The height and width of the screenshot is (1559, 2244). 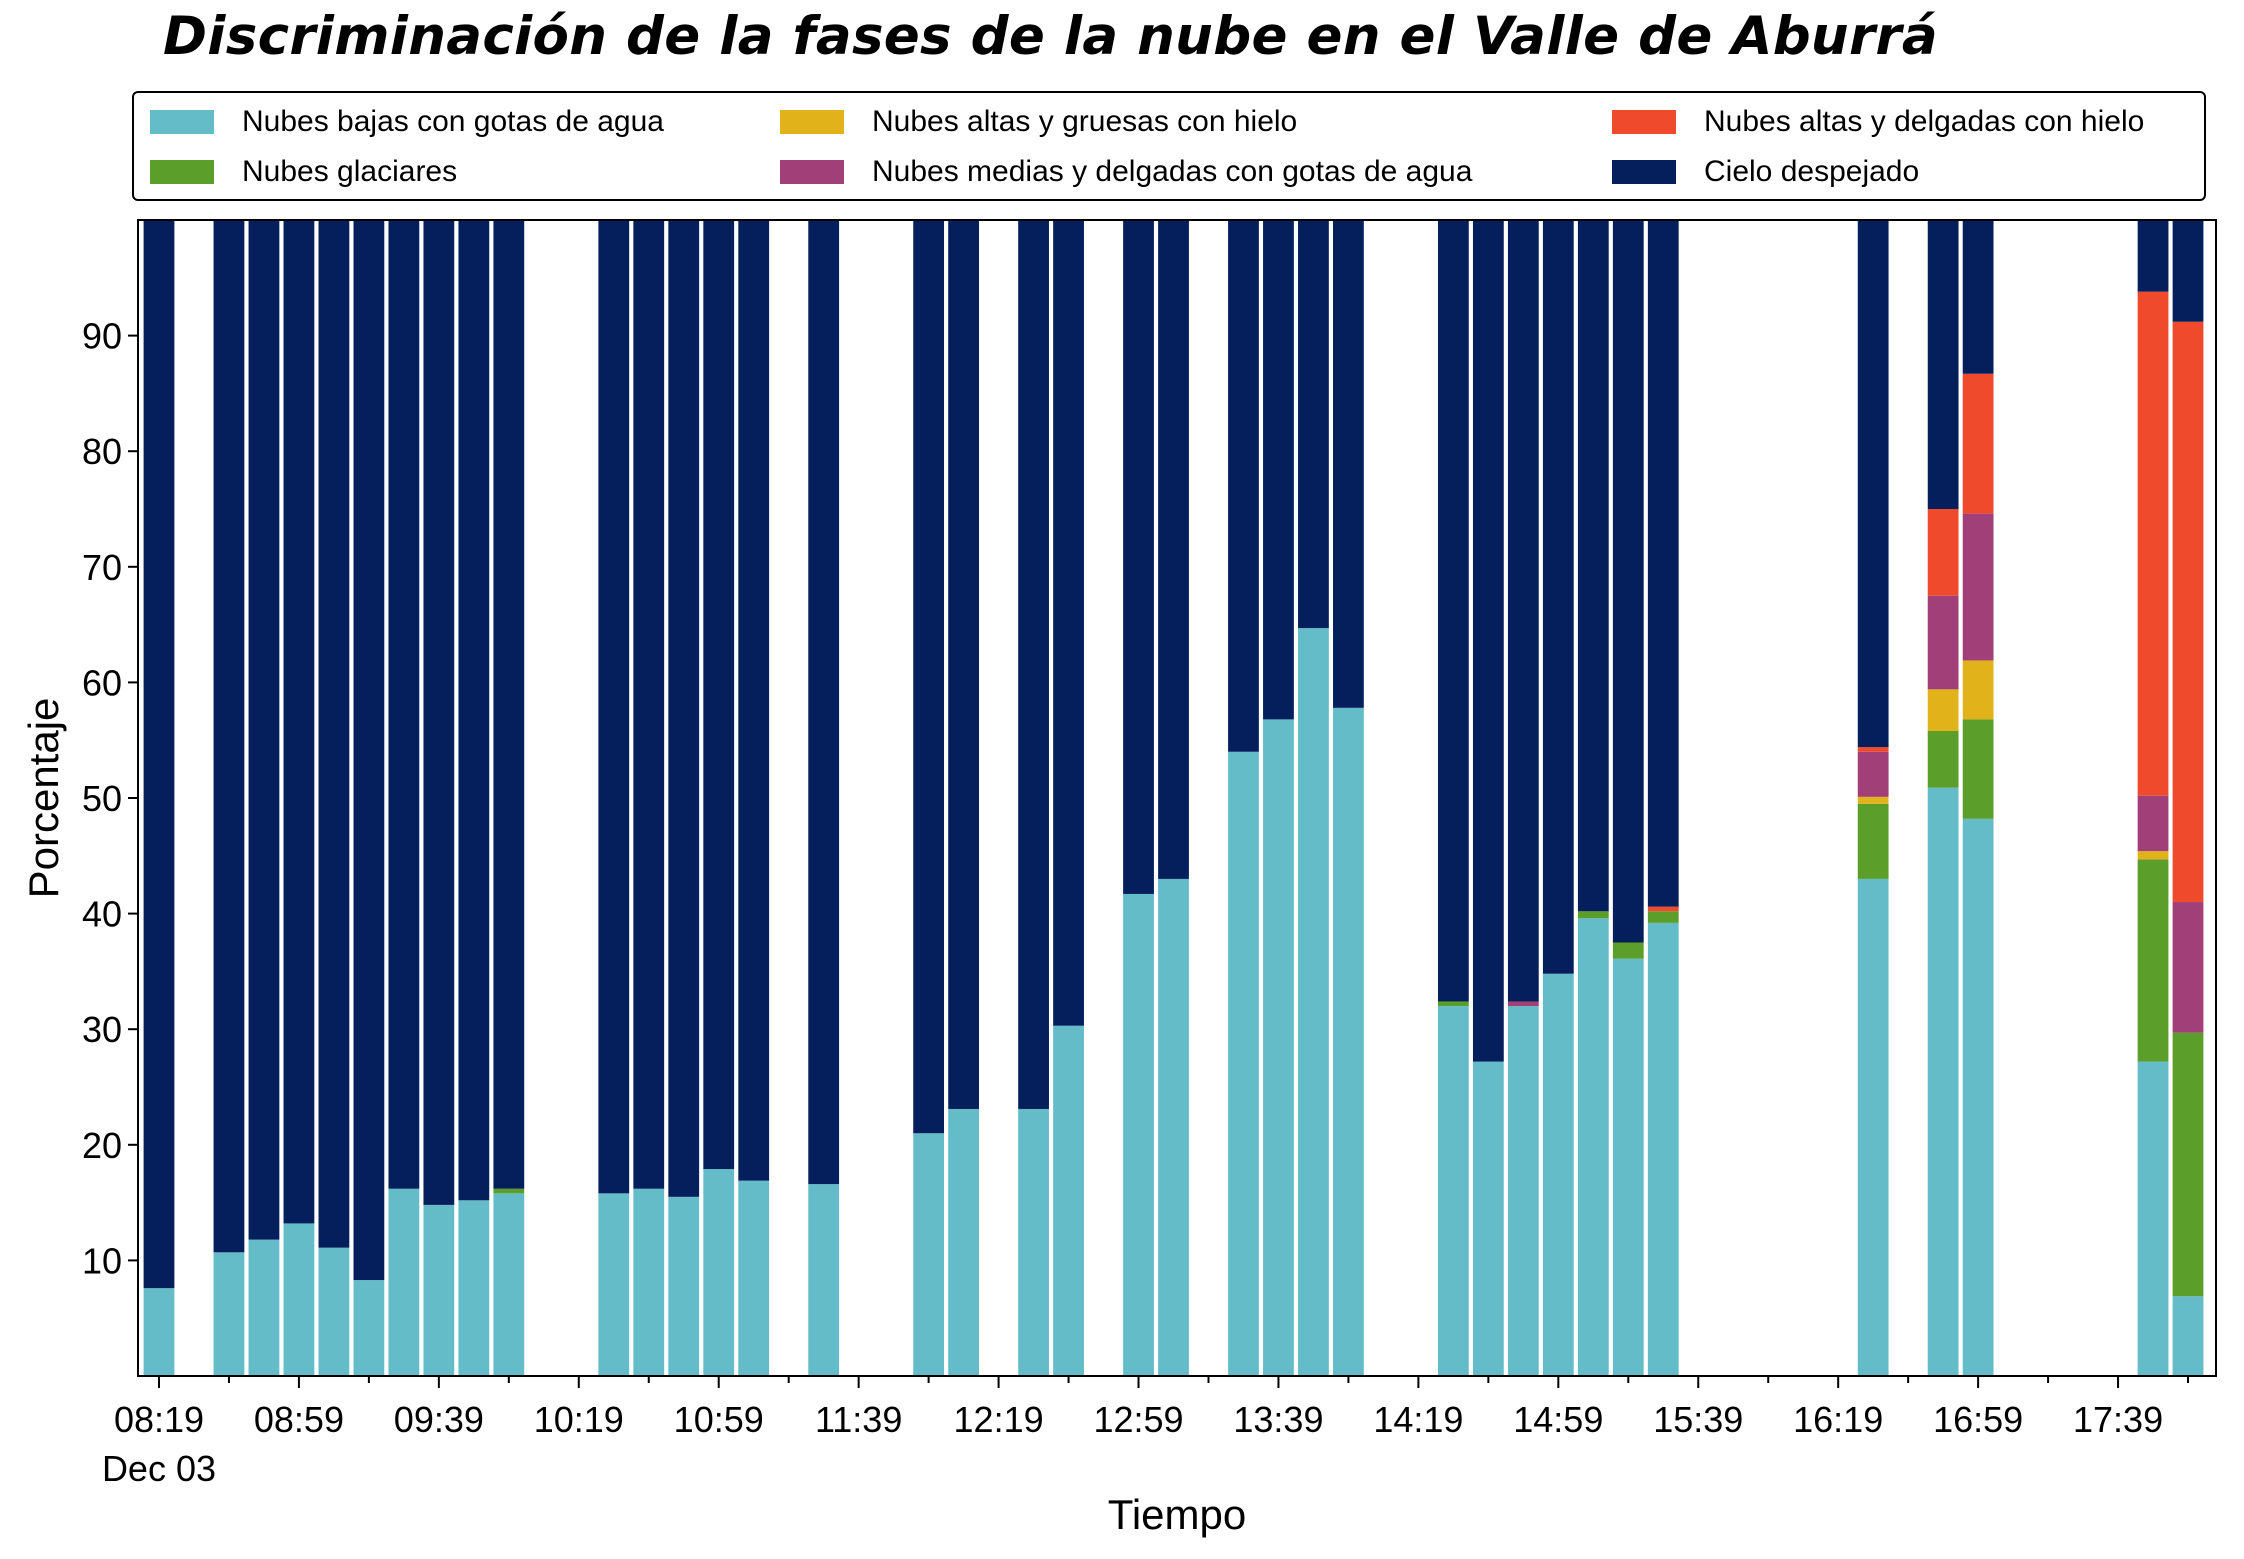 I want to click on x-tick-label: 14:19, so click(x=1418, y=1419).